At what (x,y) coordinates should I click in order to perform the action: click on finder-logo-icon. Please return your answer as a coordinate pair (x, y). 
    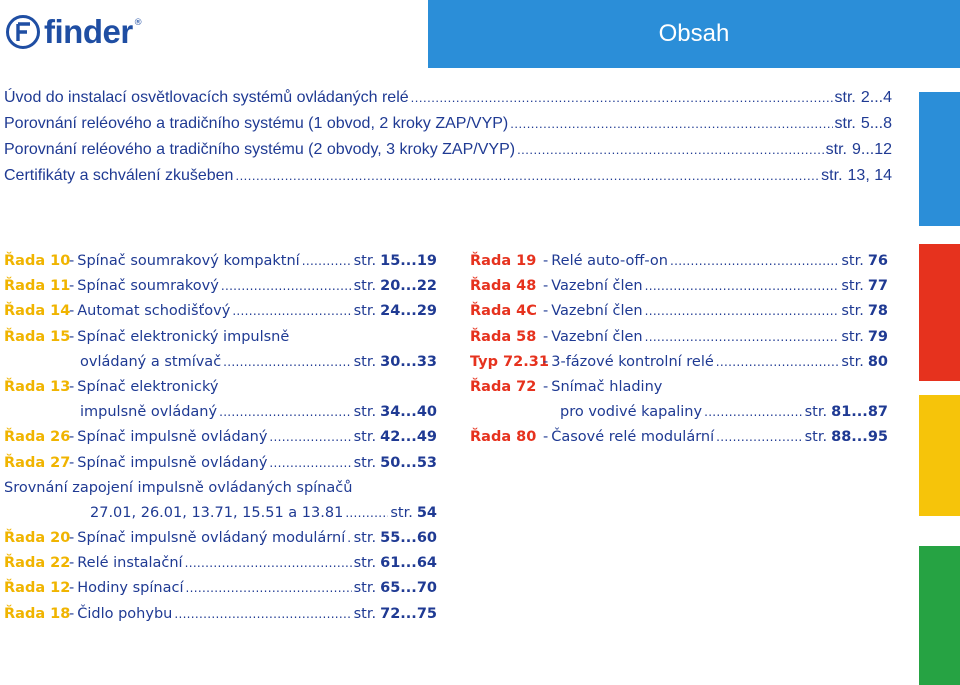
    Looking at the image, I should click on (23, 32).